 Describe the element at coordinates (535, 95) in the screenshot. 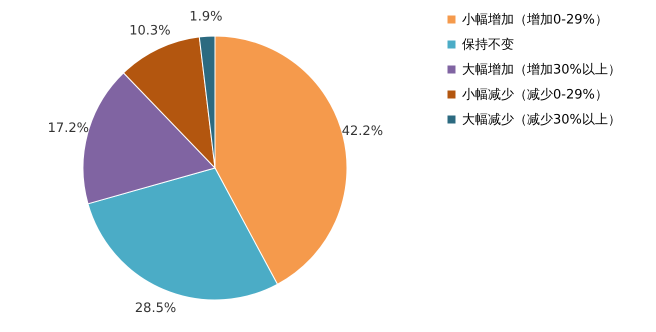

I see `legend-label: 小幅减少（减少0-29%）` at that location.